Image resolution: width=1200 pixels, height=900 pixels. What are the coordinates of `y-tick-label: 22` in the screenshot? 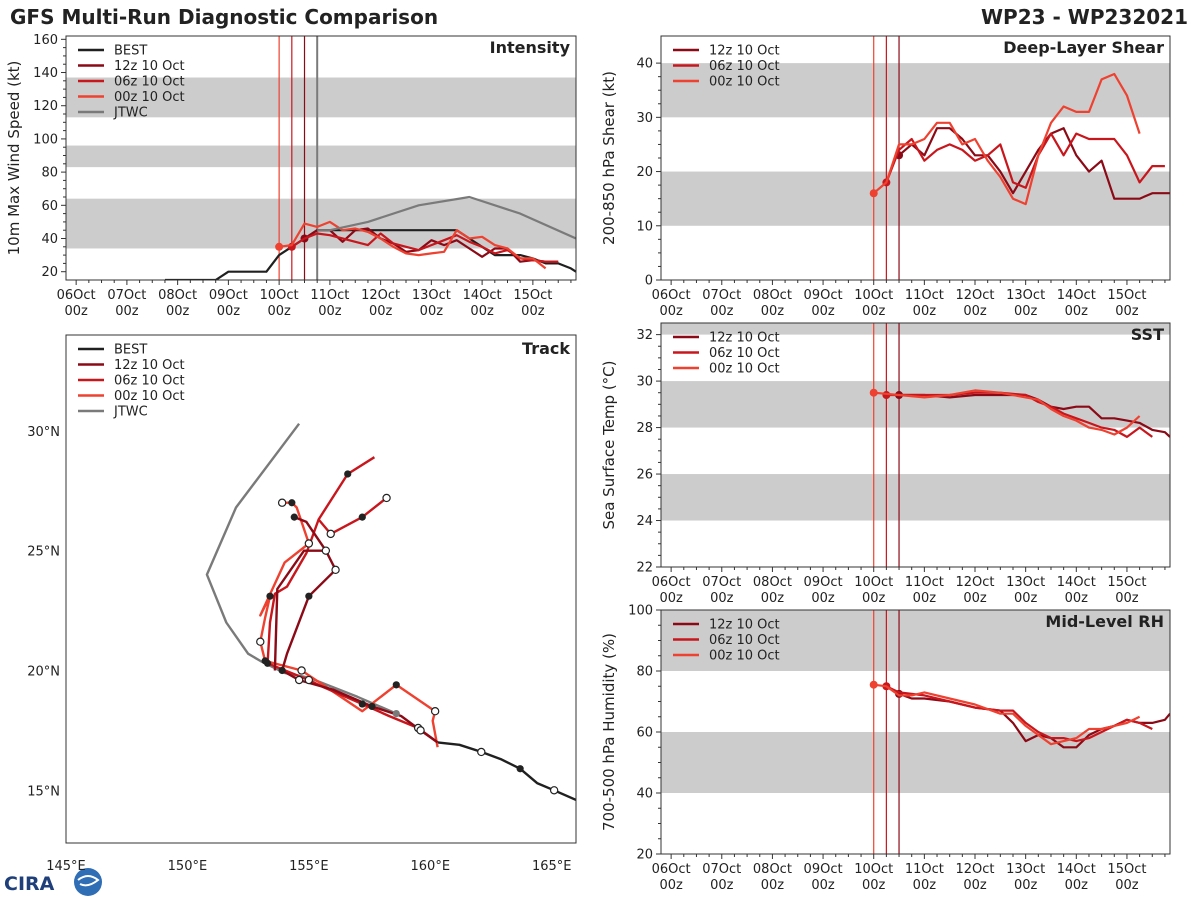 It's located at (644, 568).